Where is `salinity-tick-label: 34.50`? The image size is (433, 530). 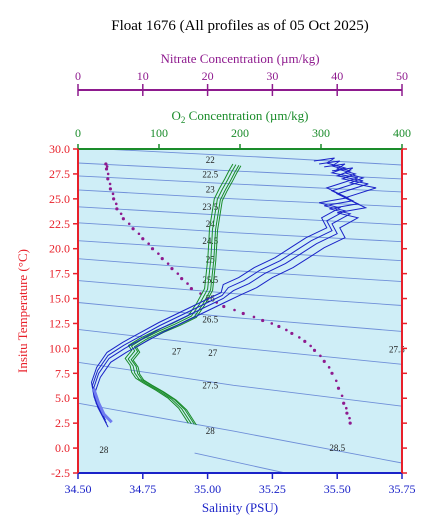 salinity-tick-label: 34.50 is located at coordinates (78, 489).